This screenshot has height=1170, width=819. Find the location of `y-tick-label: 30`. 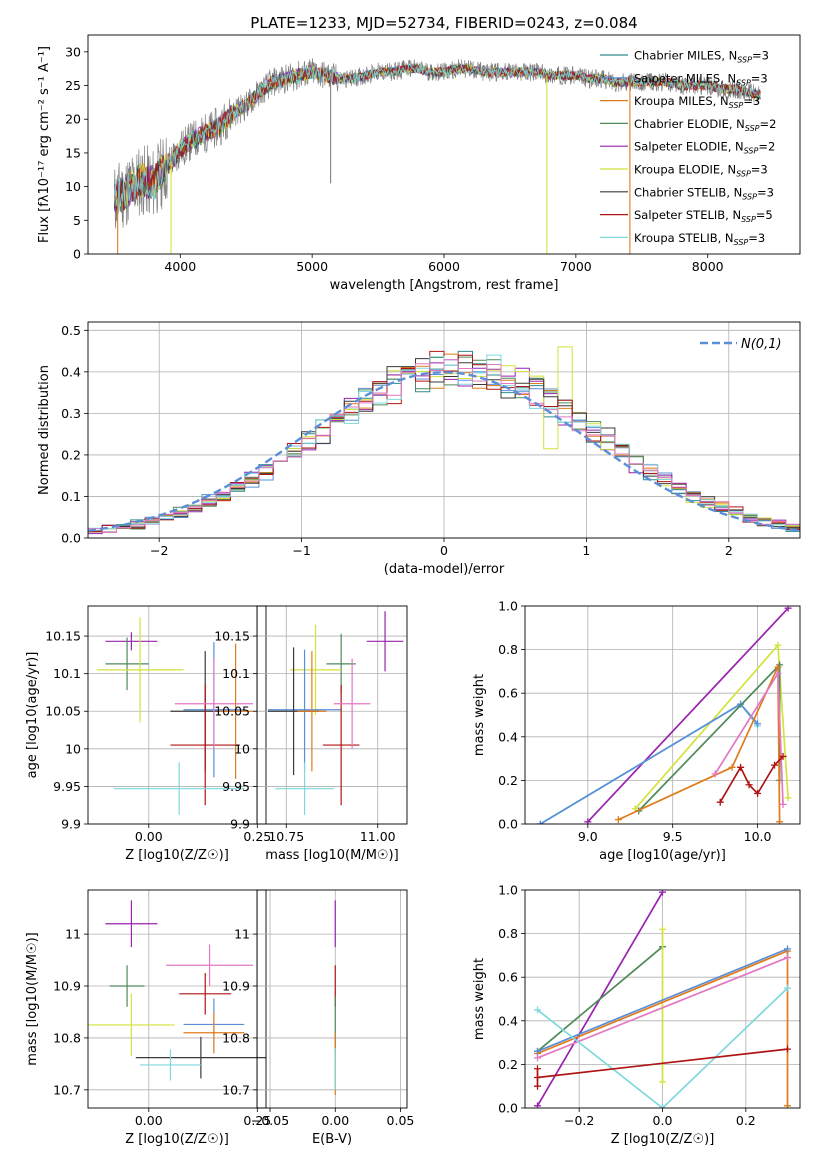

y-tick-label: 30 is located at coordinates (73, 51).